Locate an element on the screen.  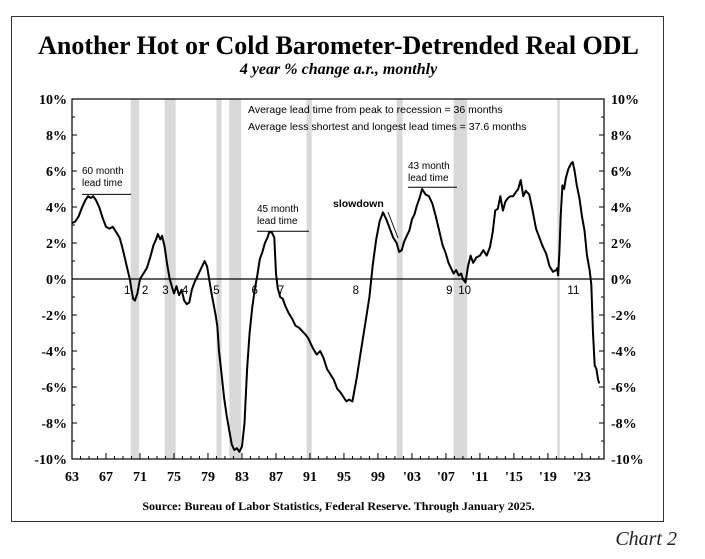
recession-number: 4 is located at coordinates (185, 291).